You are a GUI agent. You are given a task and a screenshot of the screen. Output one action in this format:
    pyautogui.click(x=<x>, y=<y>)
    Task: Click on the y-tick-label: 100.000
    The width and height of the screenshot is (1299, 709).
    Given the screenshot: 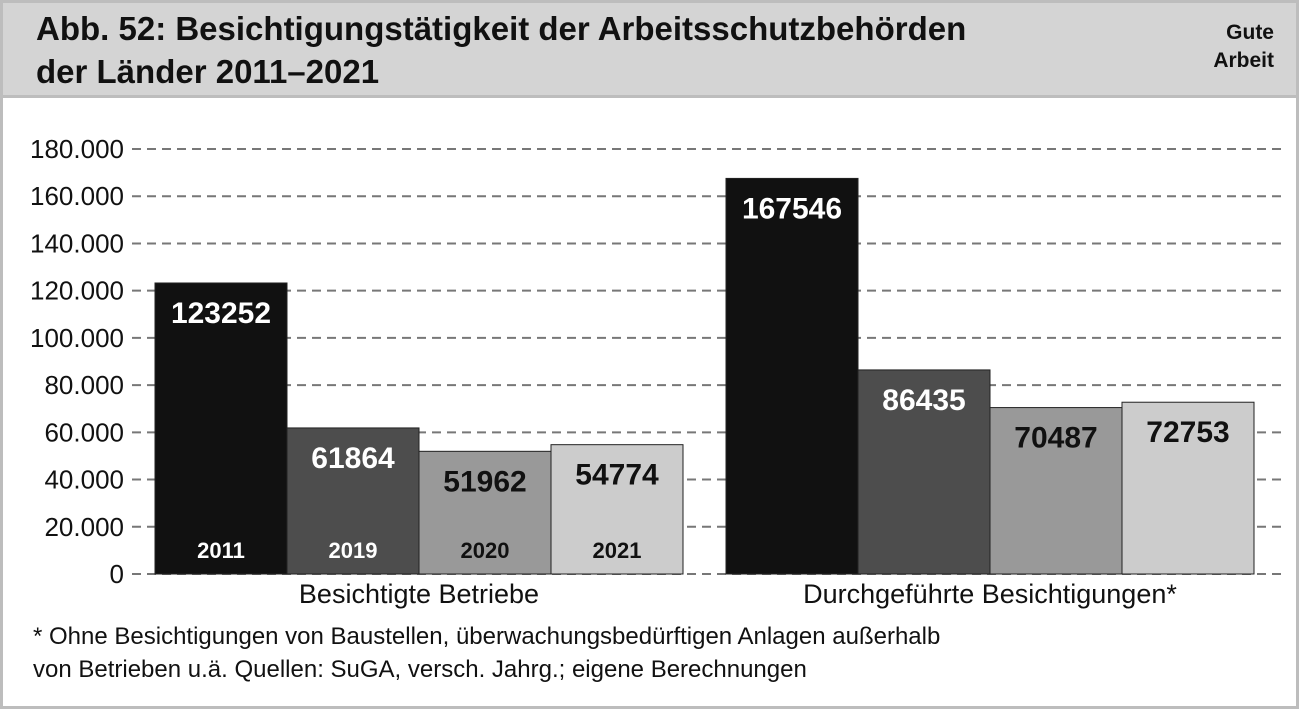 What is the action you would take?
    pyautogui.click(x=77, y=338)
    